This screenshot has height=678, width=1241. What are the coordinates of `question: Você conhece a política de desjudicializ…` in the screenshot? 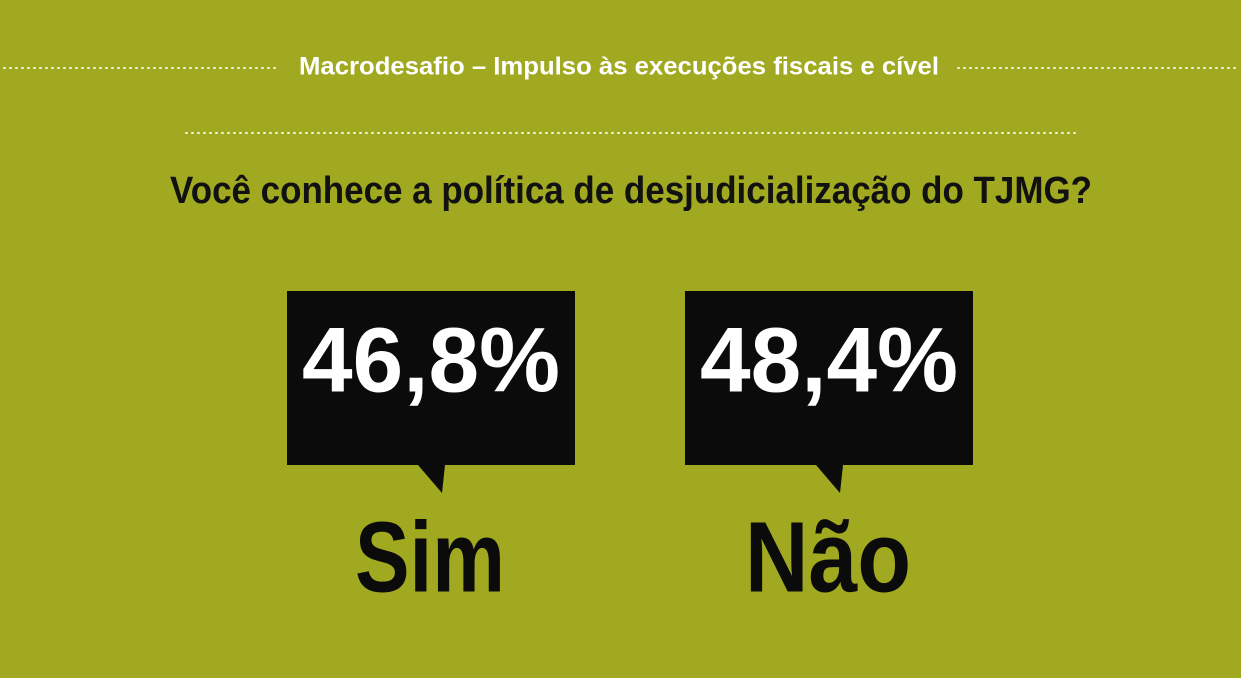 It's located at (631, 191).